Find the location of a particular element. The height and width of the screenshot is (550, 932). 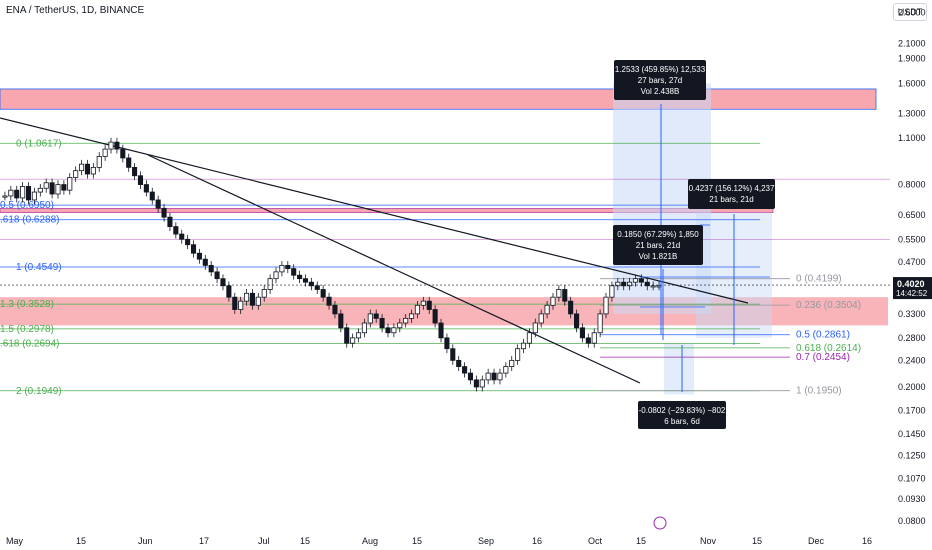

fib-right-label: 0 (0.4199) is located at coordinates (819, 279).